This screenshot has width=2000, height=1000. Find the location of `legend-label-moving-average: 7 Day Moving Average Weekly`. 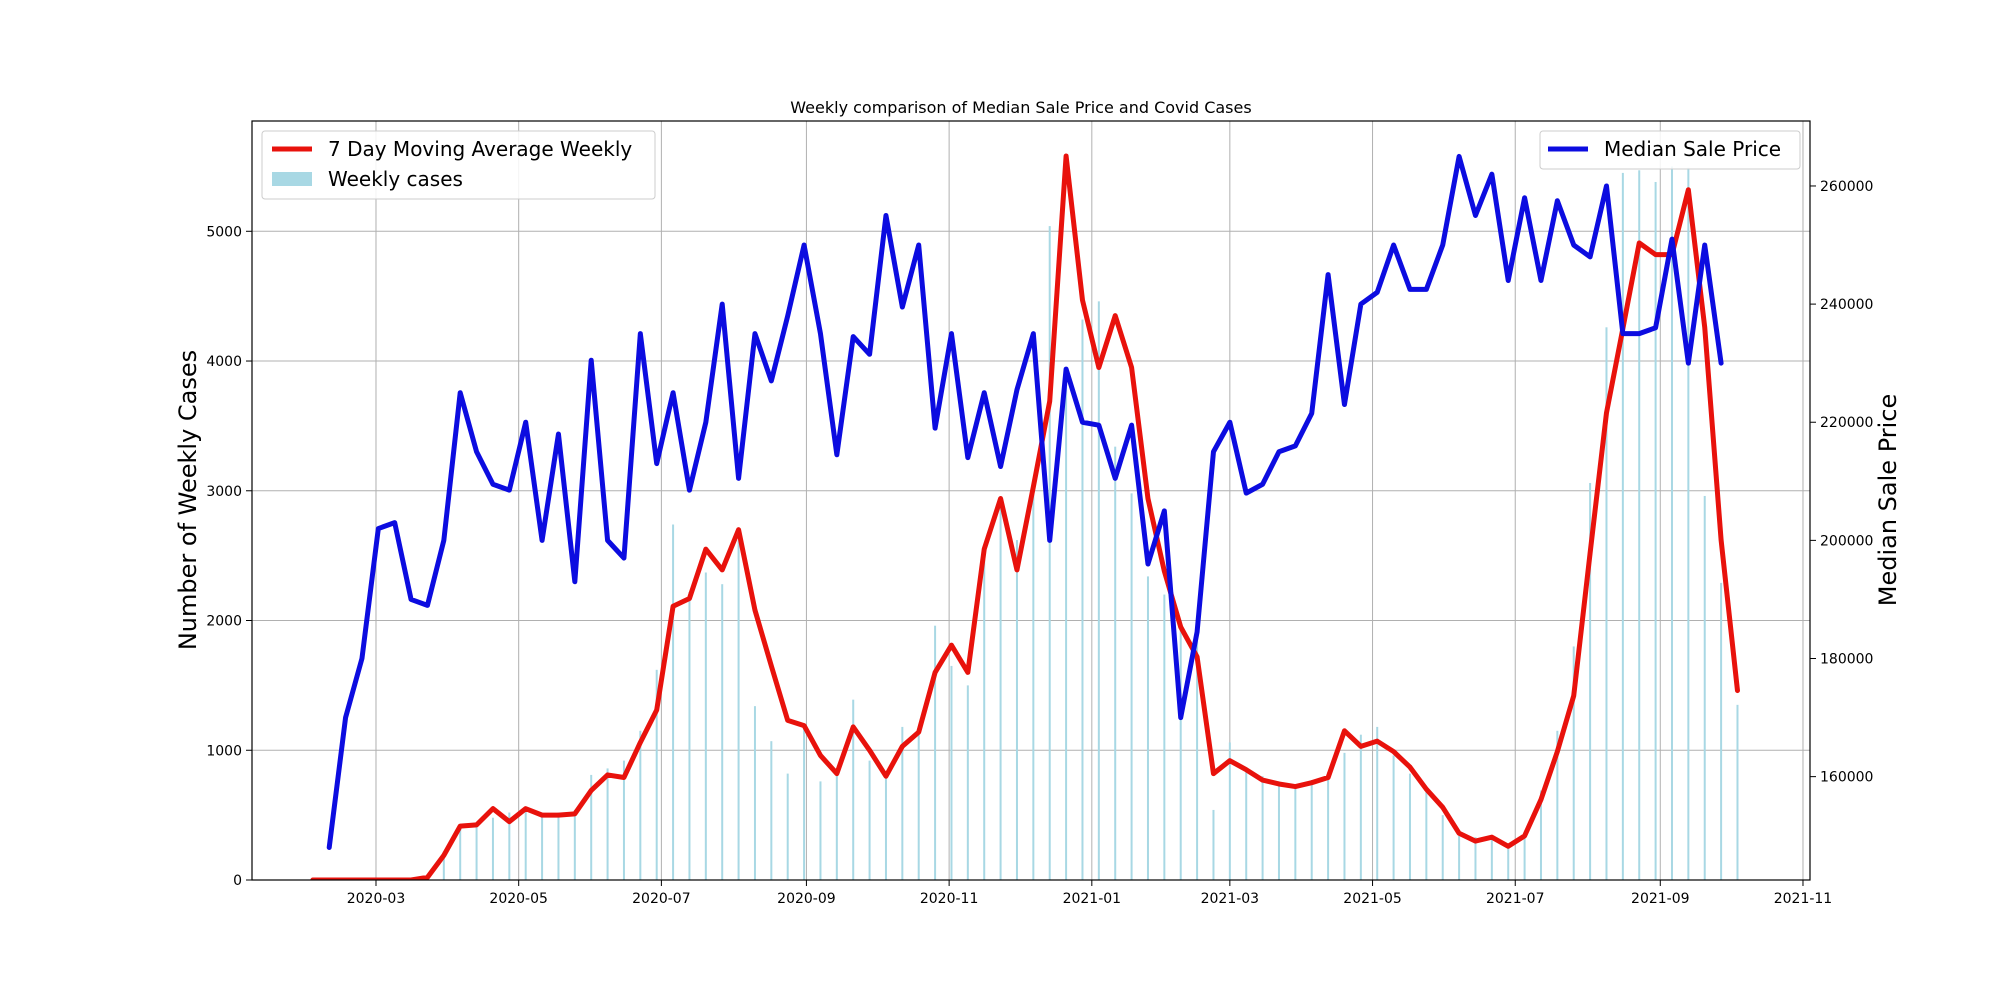

legend-label-moving-average: 7 Day Moving Average Weekly is located at coordinates (480, 149).